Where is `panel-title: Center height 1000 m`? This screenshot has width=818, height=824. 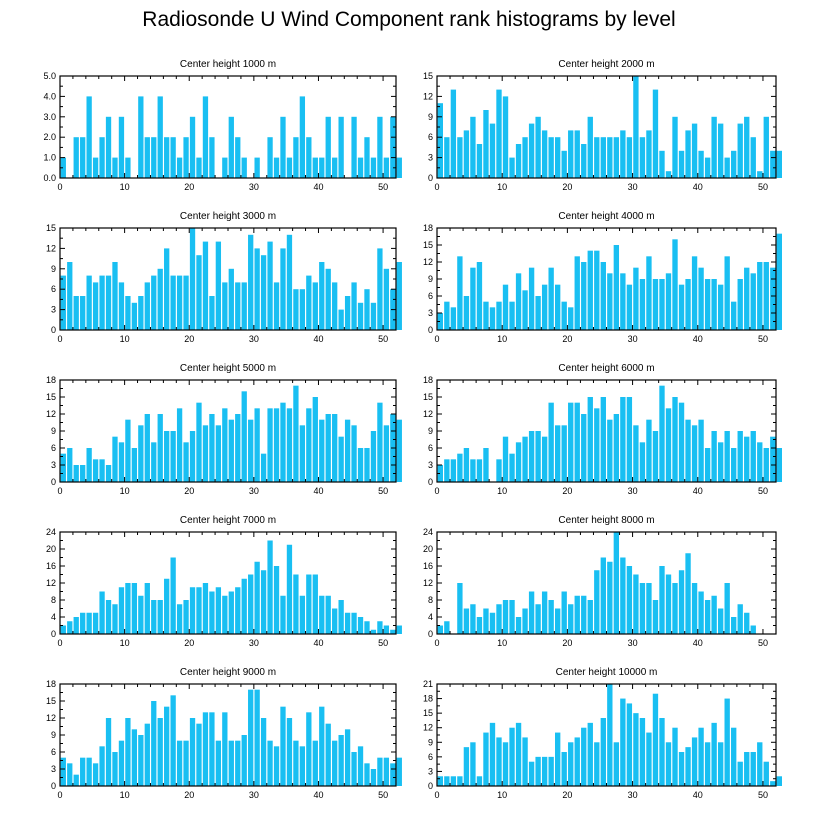
panel-title: Center height 1000 m is located at coordinates (228, 64).